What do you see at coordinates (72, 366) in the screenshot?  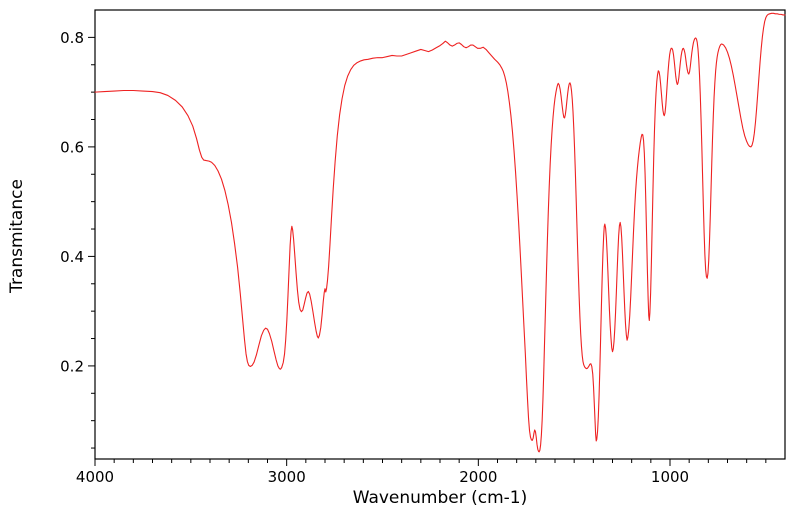 I see `y-tick-label: 0.2` at bounding box center [72, 366].